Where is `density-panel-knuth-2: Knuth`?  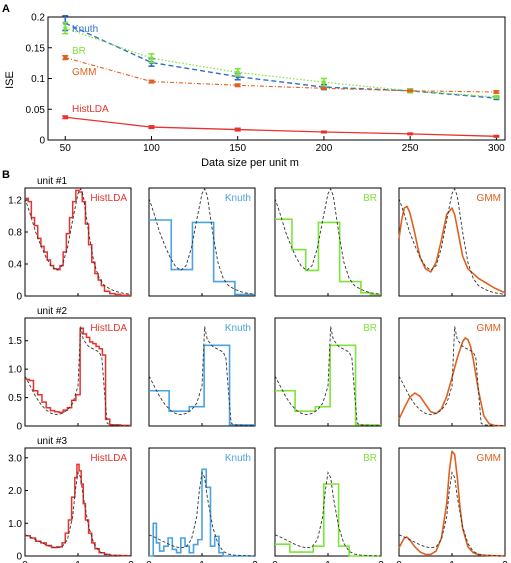
density-panel-knuth-2: Knuth is located at coordinates (202, 372).